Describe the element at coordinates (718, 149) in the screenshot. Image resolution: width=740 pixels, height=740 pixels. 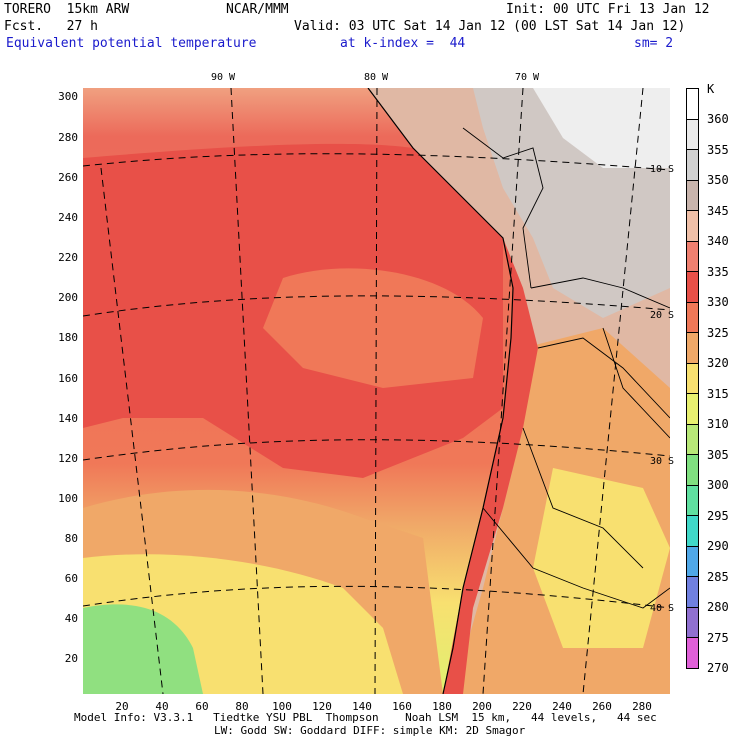
I see `colorbar-label: 355` at that location.